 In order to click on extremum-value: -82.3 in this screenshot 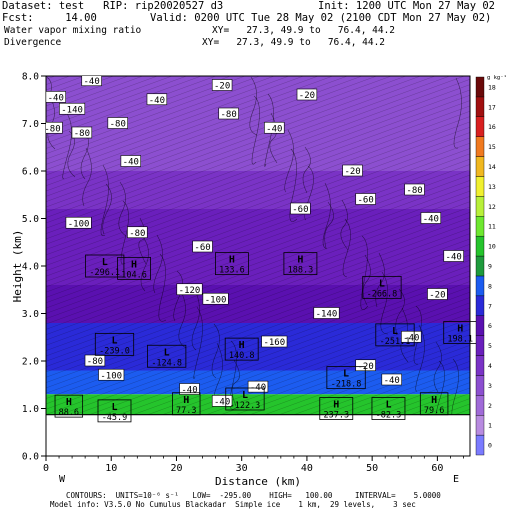, I will do `click(389, 416)`.